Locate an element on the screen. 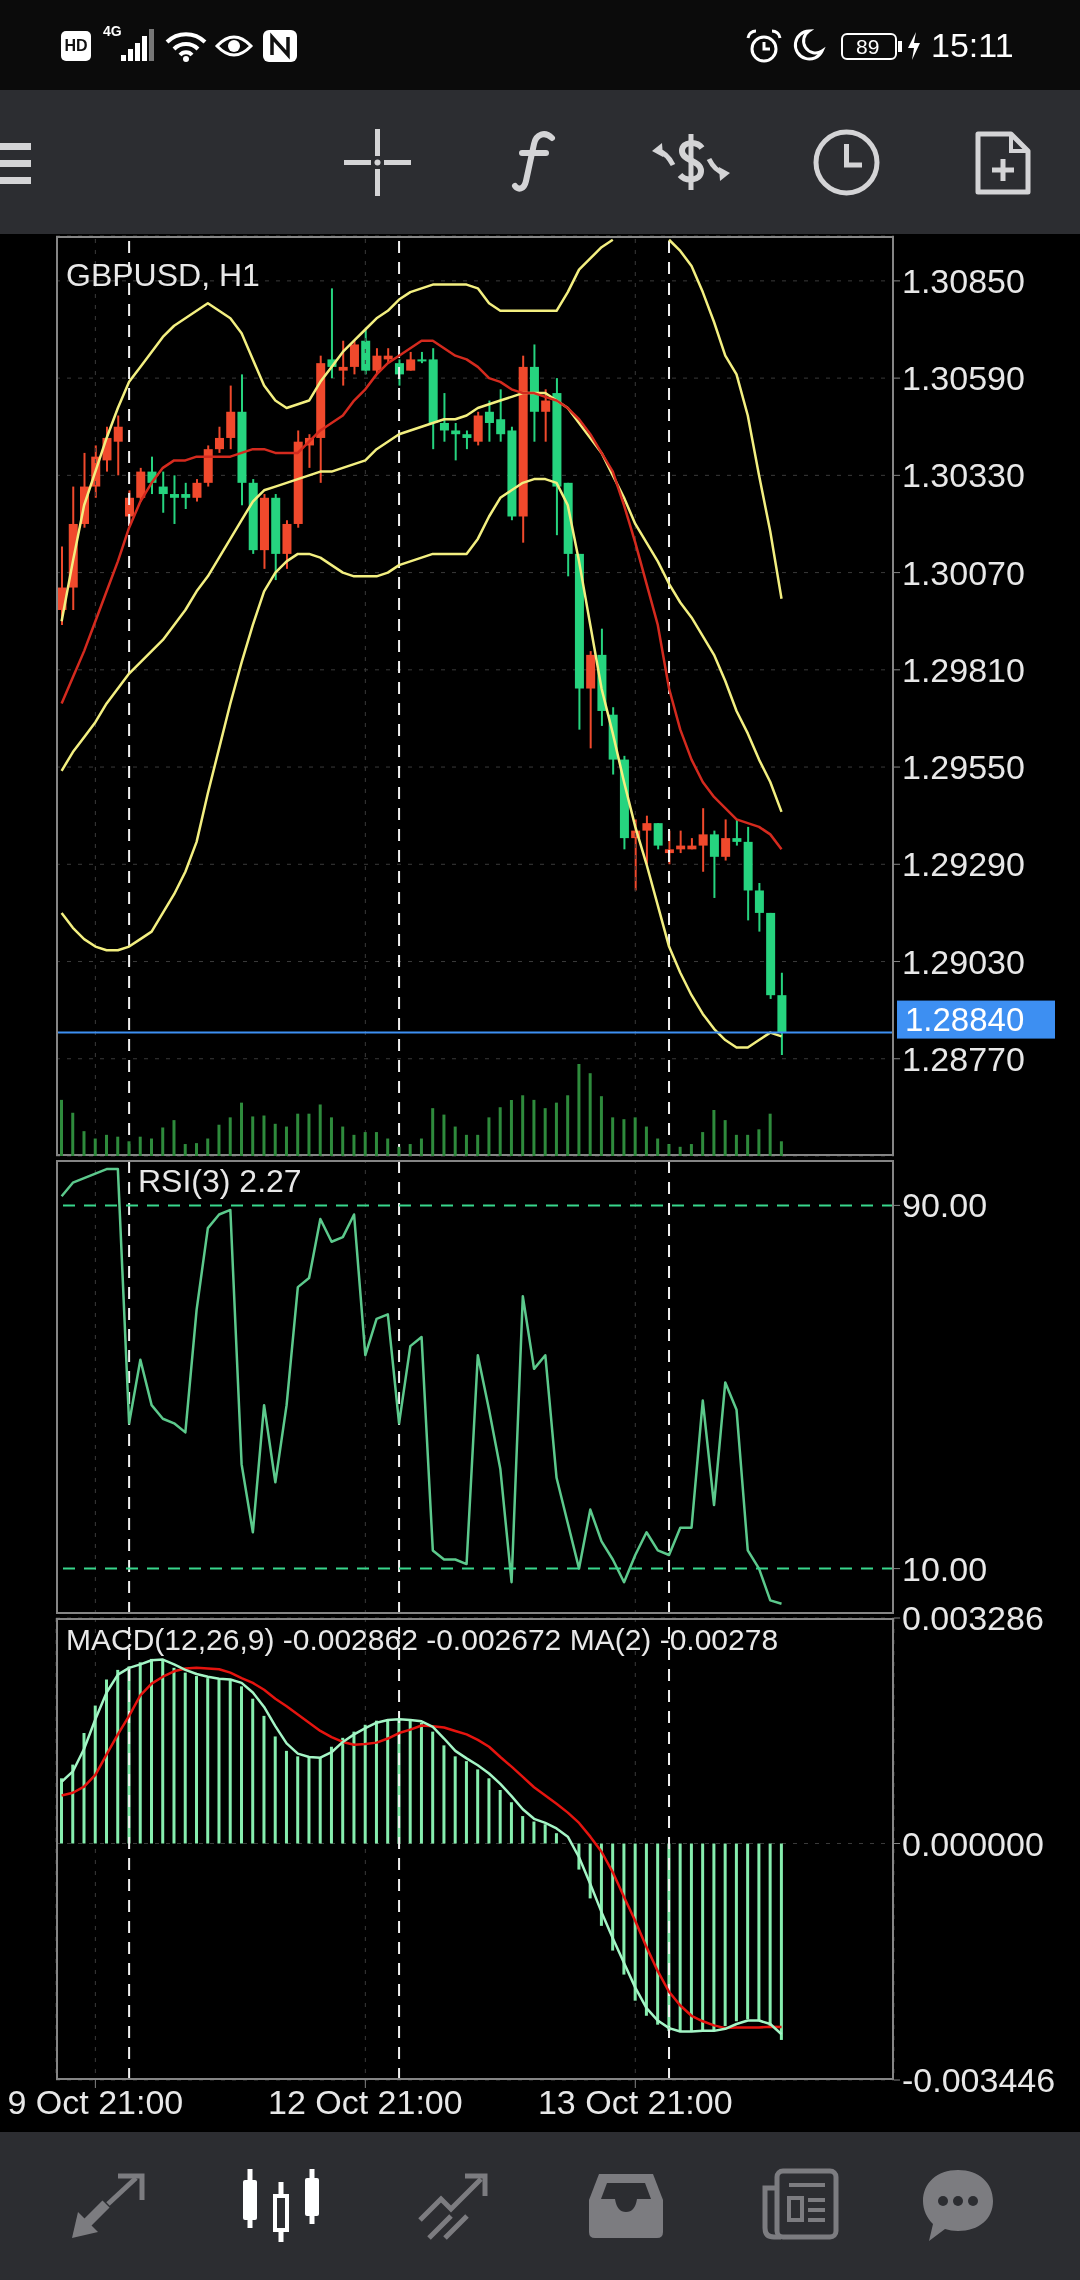 The height and width of the screenshot is (2280, 1080). line-series is located at coordinates (421, 602).